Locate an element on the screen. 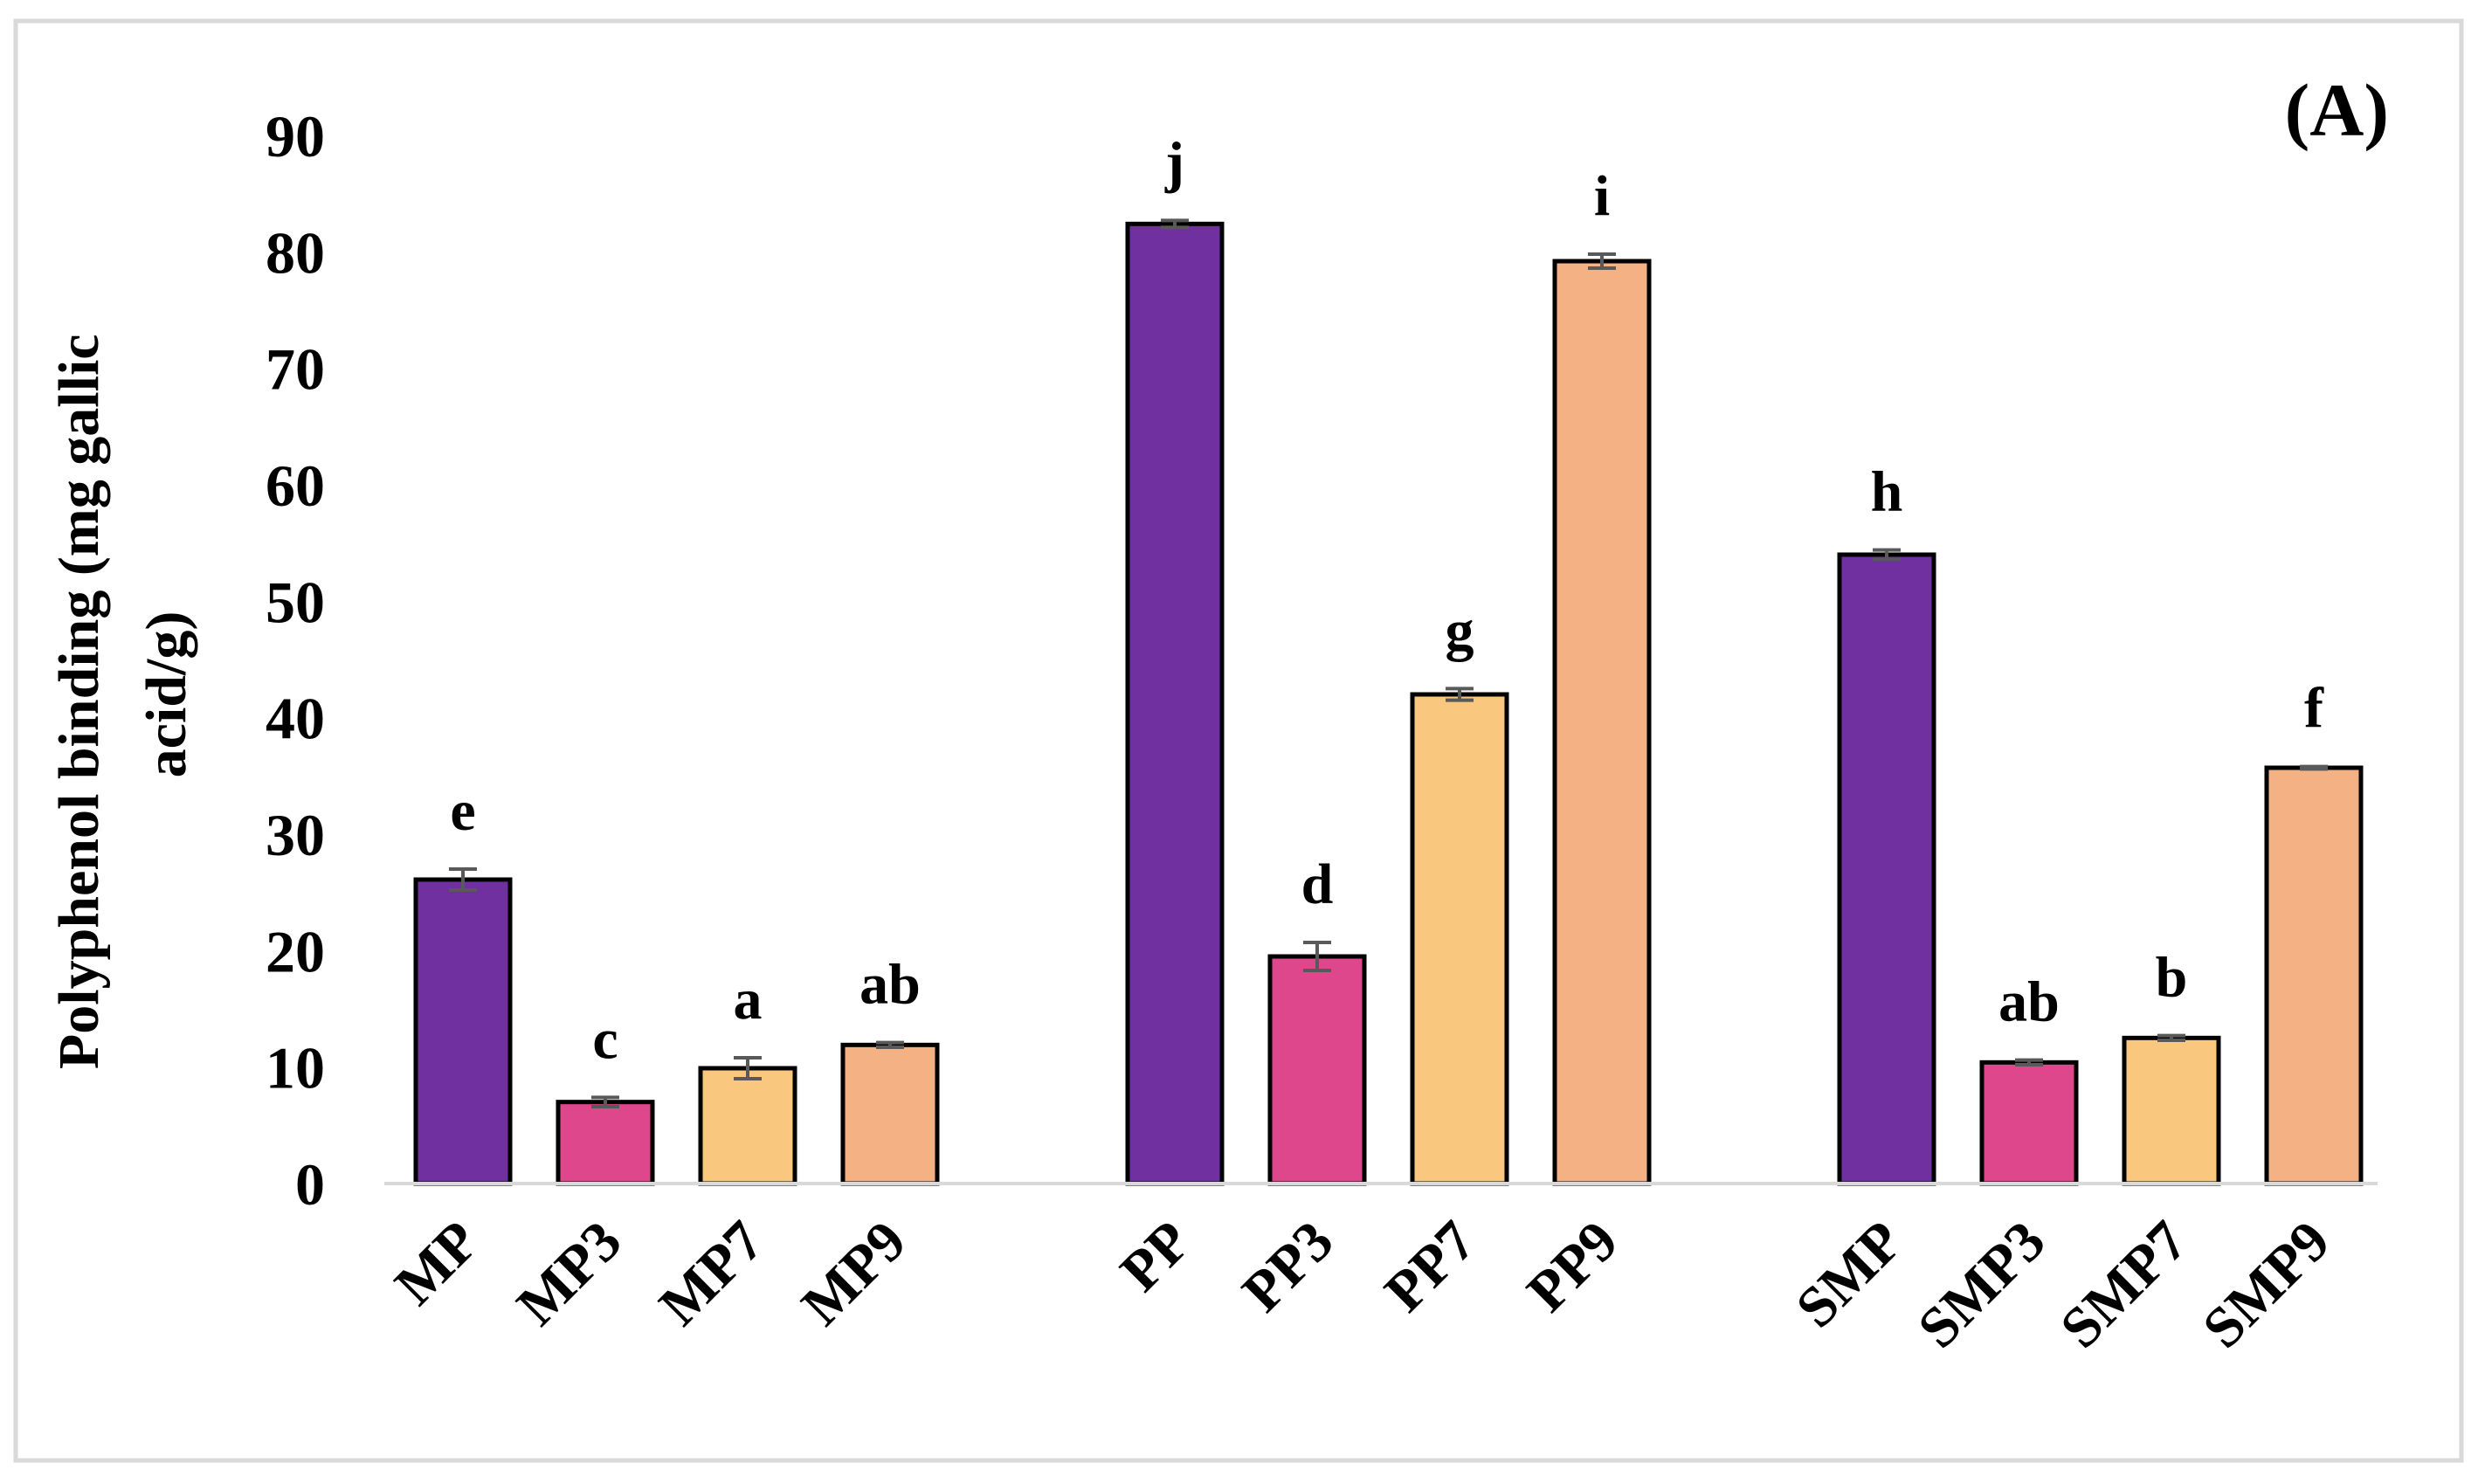 This screenshot has height=1484, width=2478. bar-pp7 is located at coordinates (1459, 939).